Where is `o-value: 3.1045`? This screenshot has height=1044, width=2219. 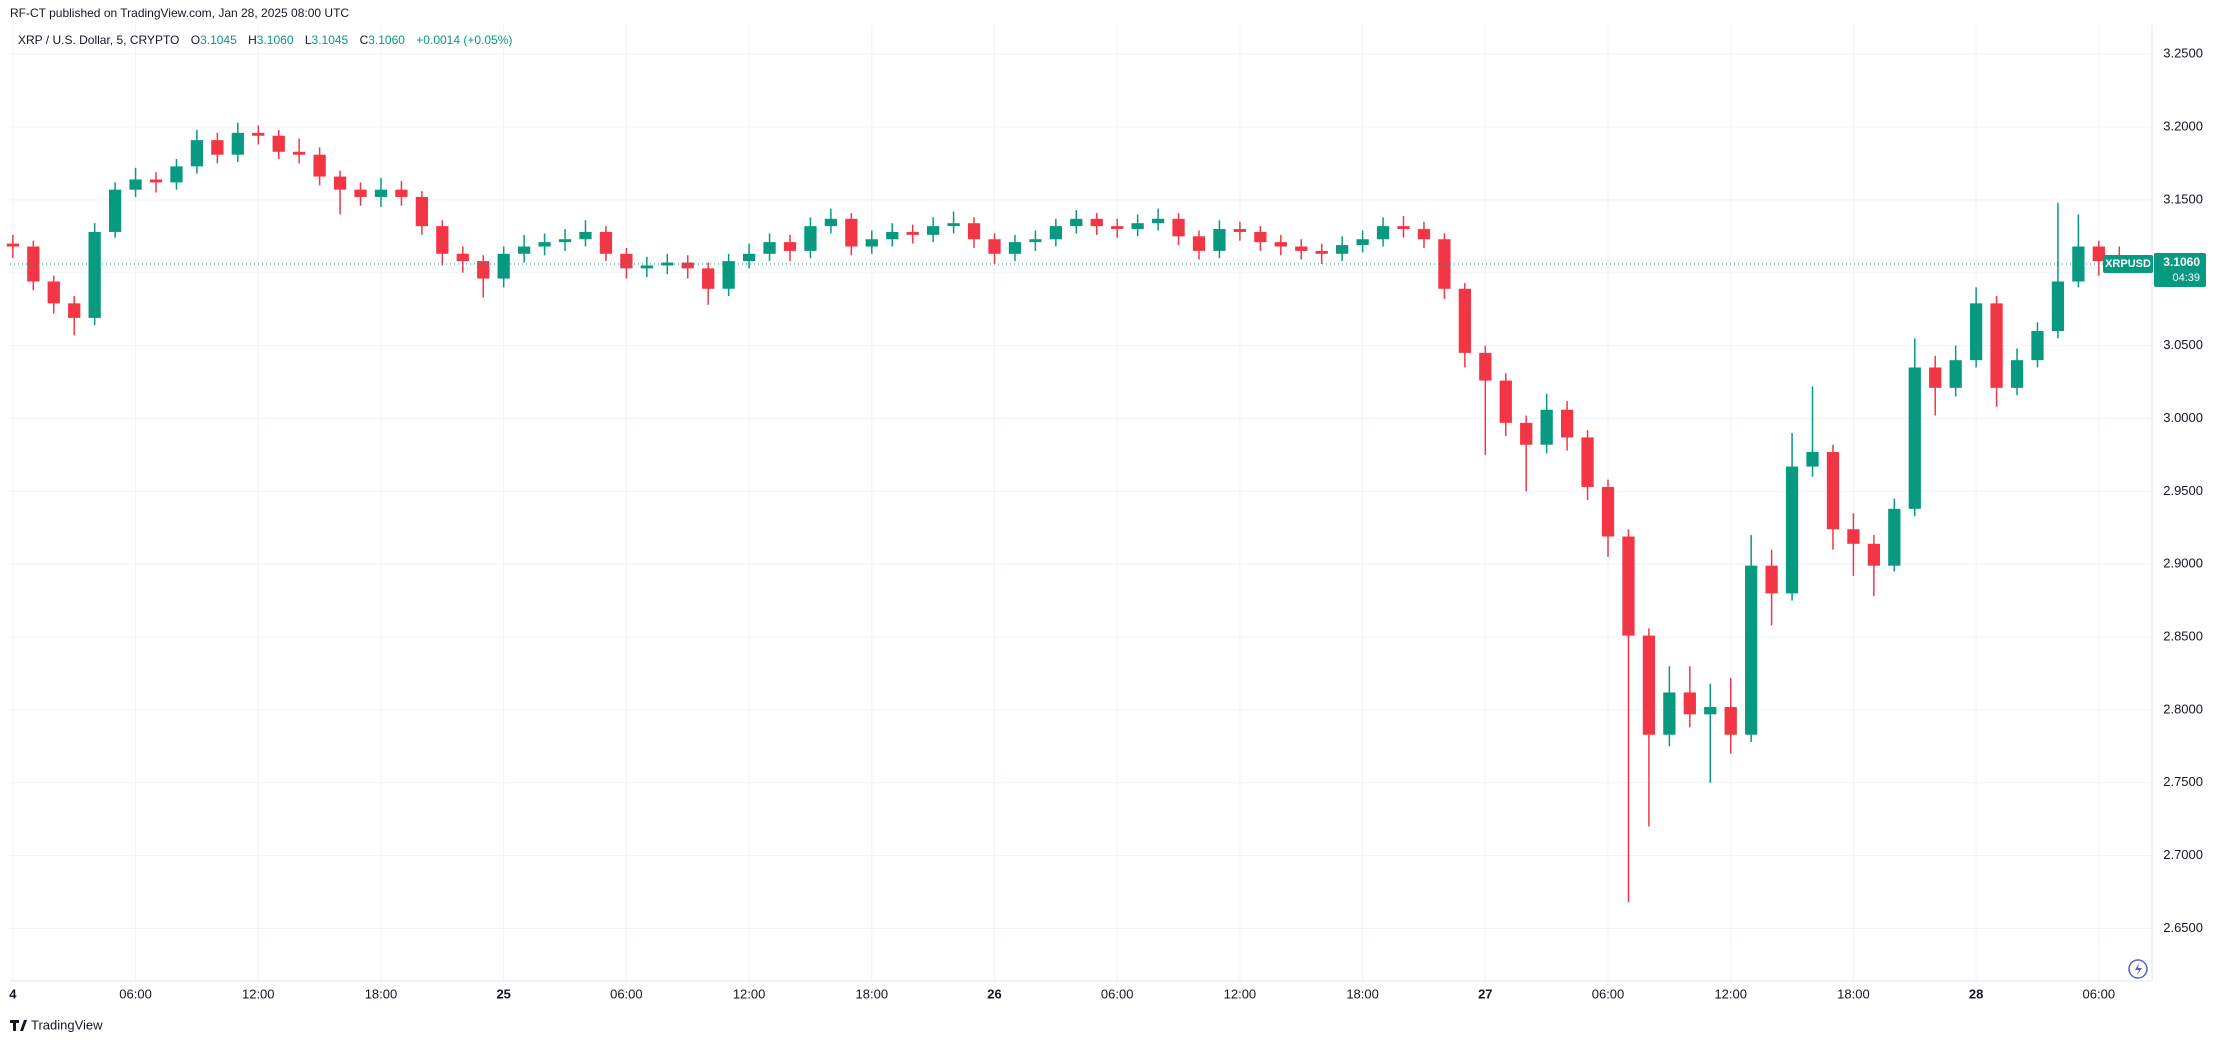 o-value: 3.1045 is located at coordinates (218, 40).